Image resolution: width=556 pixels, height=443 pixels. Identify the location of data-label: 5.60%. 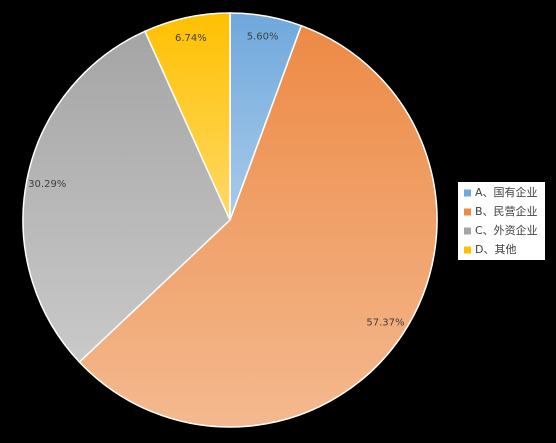
(263, 37).